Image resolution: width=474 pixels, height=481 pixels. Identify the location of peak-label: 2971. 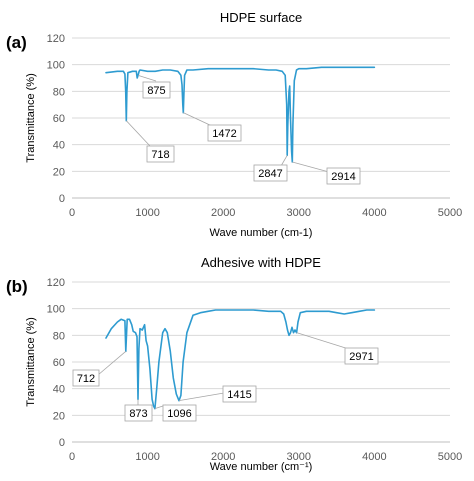
(361, 357).